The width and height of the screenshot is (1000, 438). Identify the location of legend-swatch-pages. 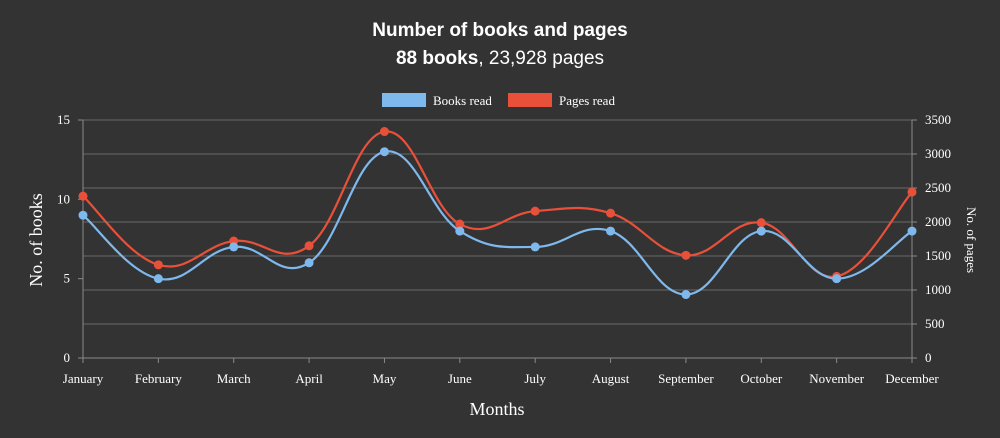
(530, 100).